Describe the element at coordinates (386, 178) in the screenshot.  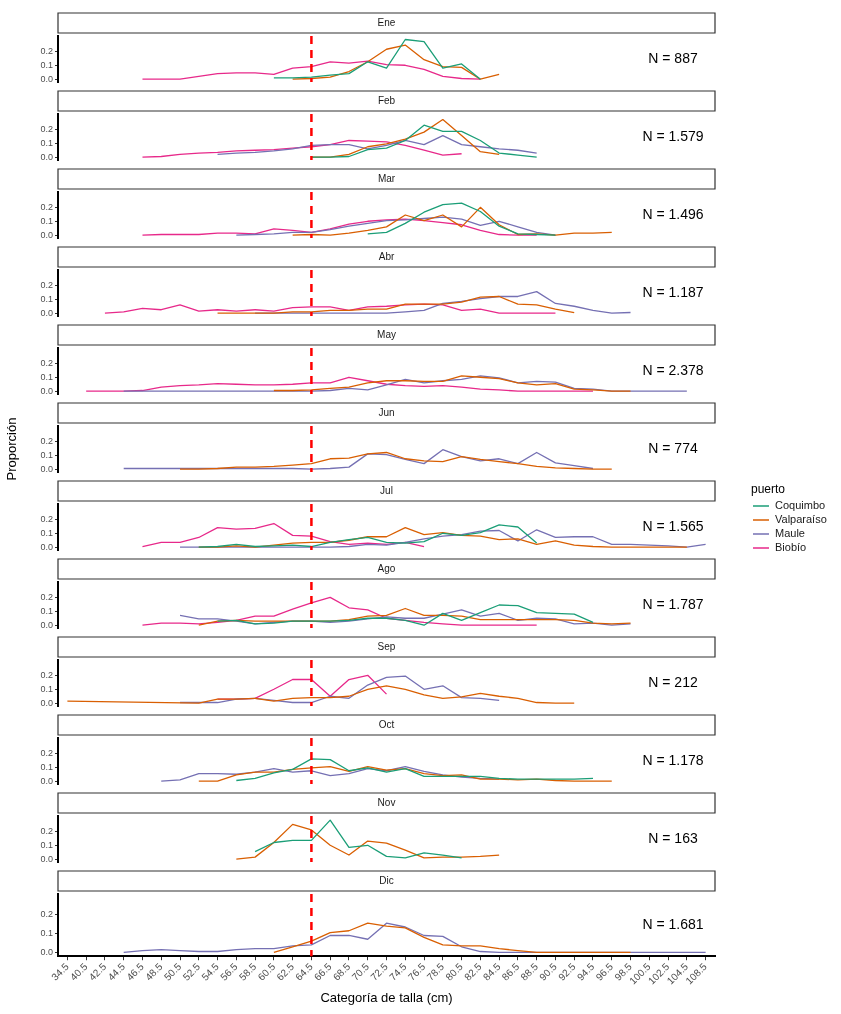
I see `chart-title: Mar` at that location.